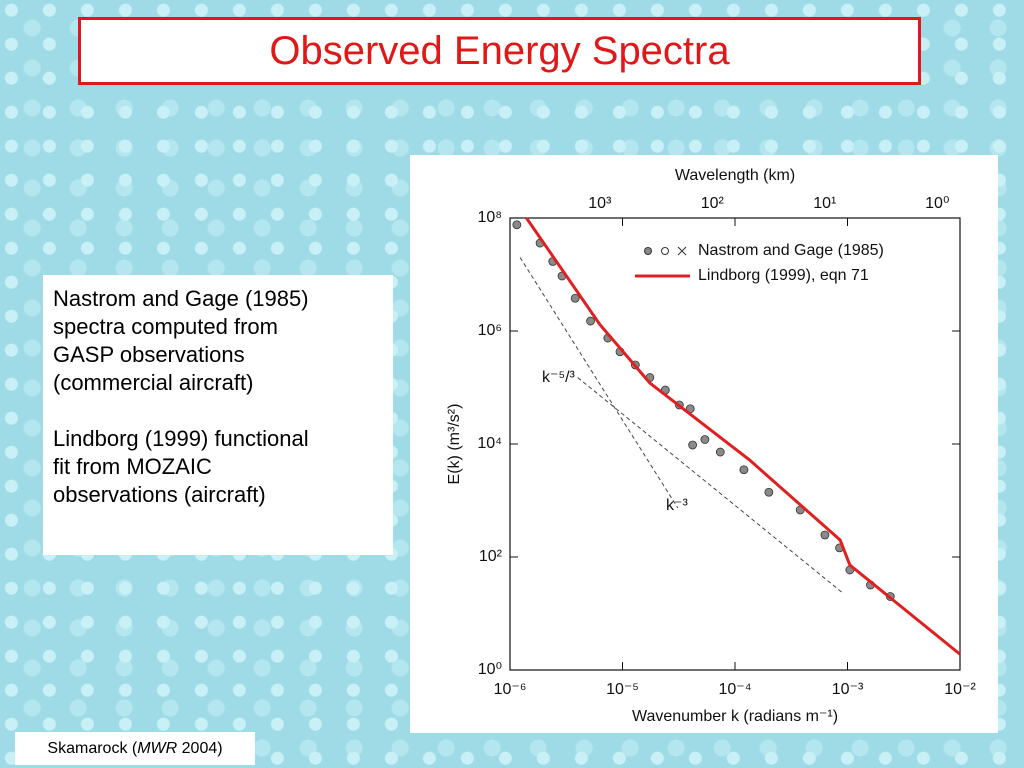  Describe the element at coordinates (510, 689) in the screenshot. I see `x-tick-label: 10⁻⁶` at that location.